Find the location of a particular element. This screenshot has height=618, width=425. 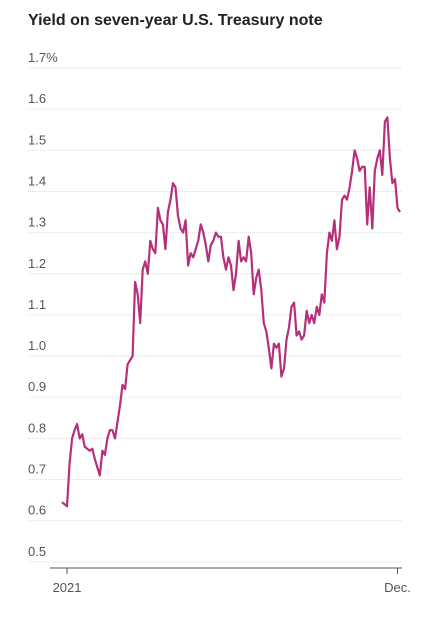

y-tick-label: 1.2 is located at coordinates (37, 263).